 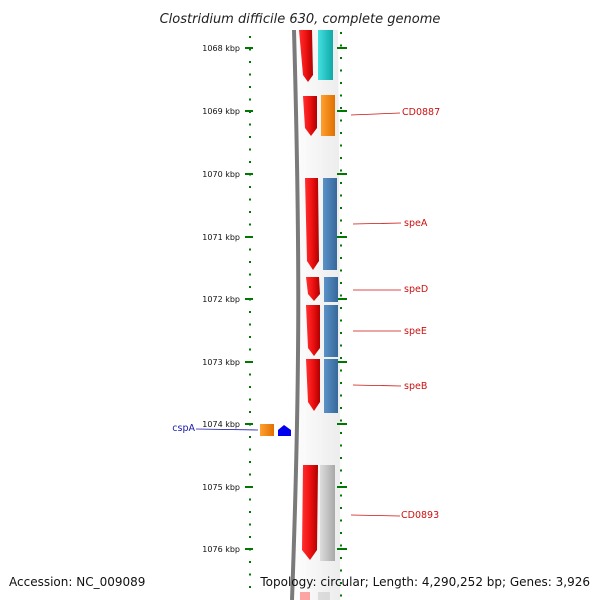 What do you see at coordinates (221, 174) in the screenshot?
I see `tick-label: 1070 kbp` at bounding box center [221, 174].